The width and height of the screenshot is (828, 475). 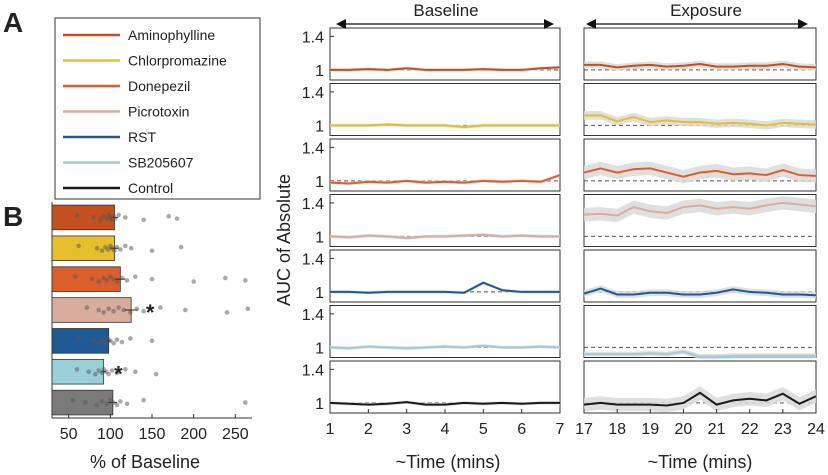 I want to click on y-tick-label-5-1: 1.4, so click(x=313, y=315).